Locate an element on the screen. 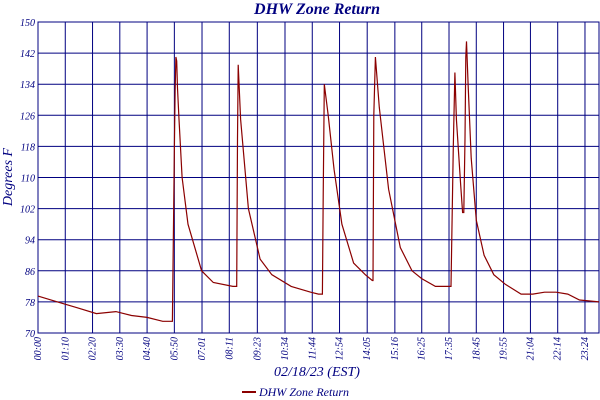  y-tick-label: 126 is located at coordinates (27, 116).